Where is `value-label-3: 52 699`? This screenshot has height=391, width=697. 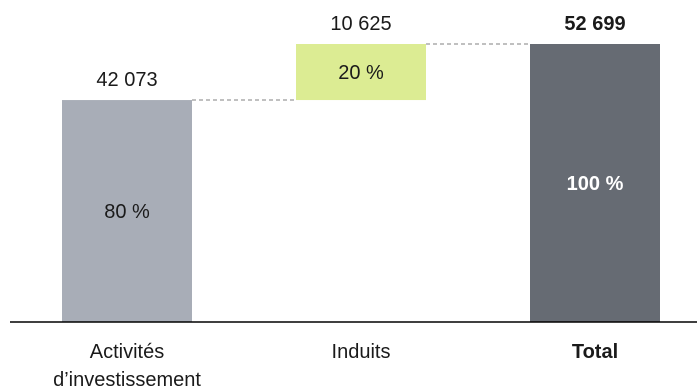 value-label-3: 52 699 is located at coordinates (594, 24).